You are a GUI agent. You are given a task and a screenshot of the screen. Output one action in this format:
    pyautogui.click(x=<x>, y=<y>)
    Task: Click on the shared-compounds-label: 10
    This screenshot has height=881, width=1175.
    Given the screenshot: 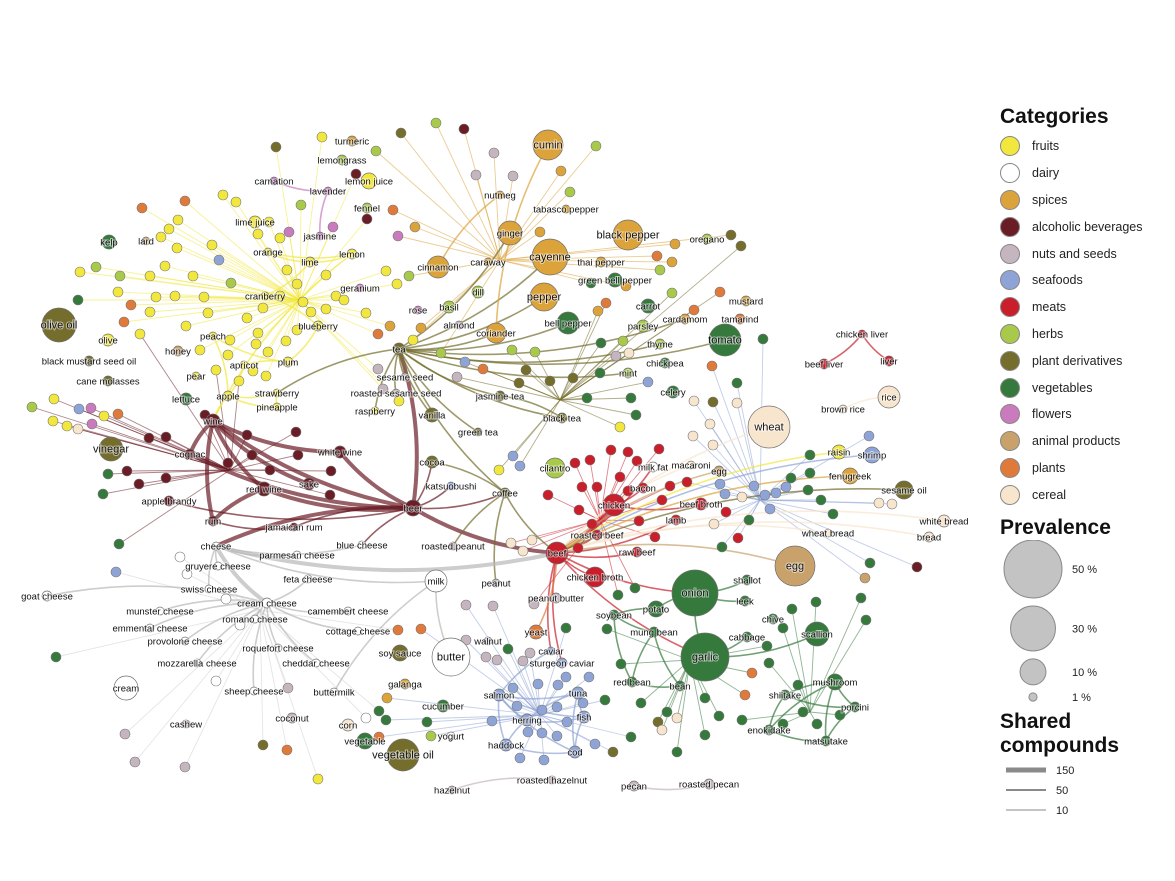 What is the action you would take?
    pyautogui.click(x=1062, y=811)
    